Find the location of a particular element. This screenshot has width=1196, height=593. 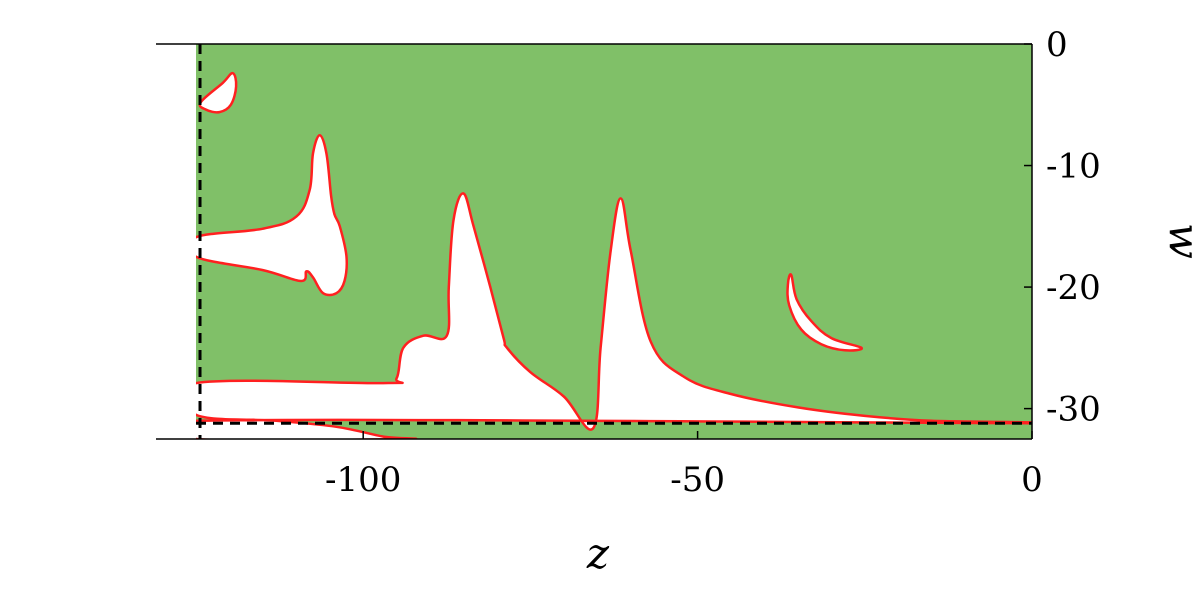

y-axis-label: w is located at coordinates (1178, 241).